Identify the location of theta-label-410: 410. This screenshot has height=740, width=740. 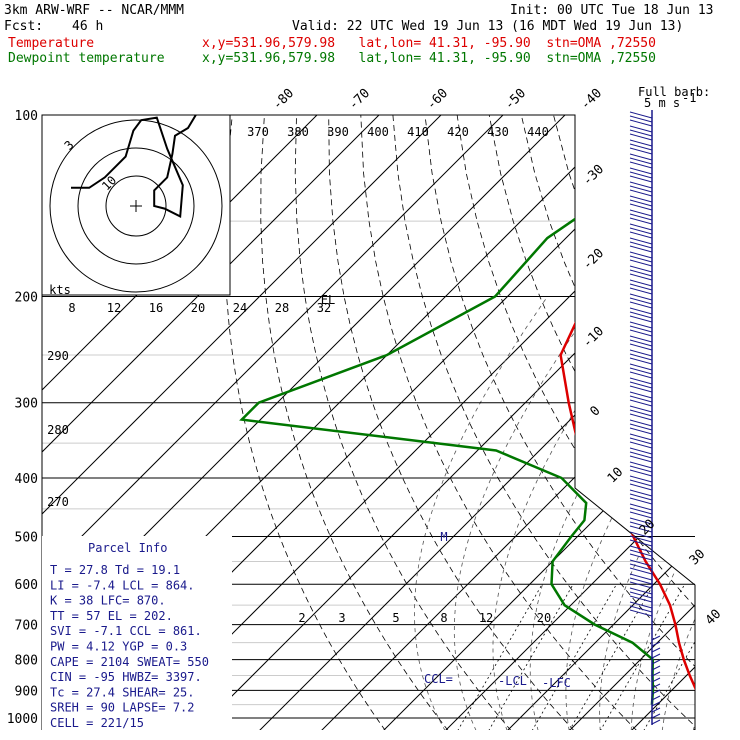
(418, 132).